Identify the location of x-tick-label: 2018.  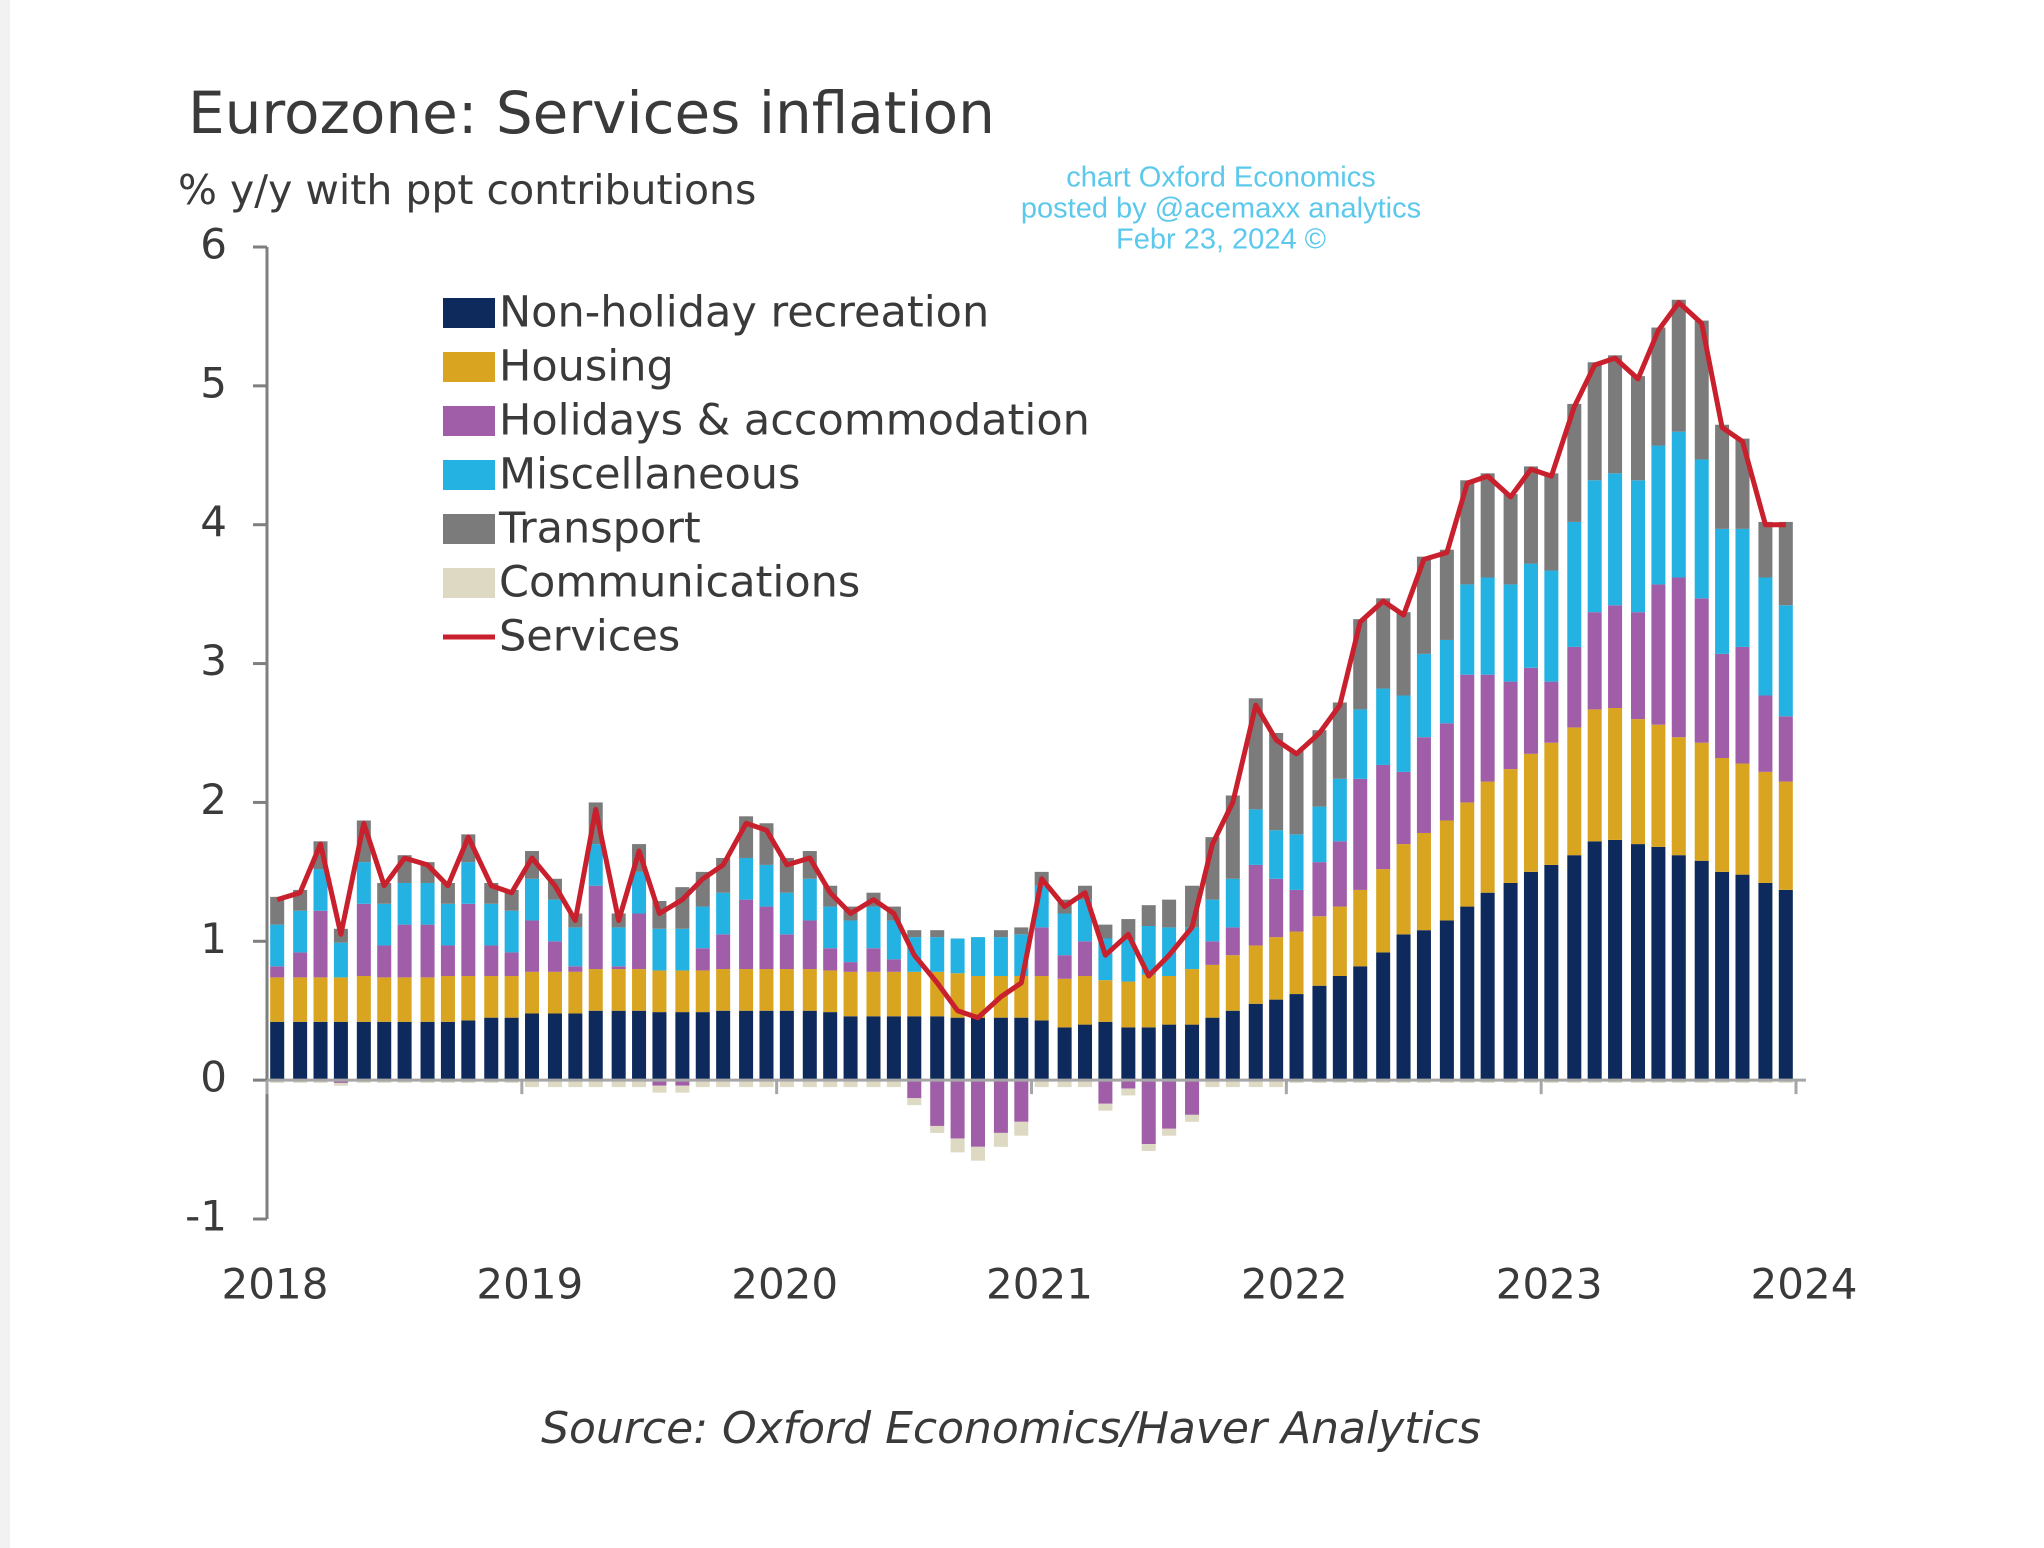
(275, 1284).